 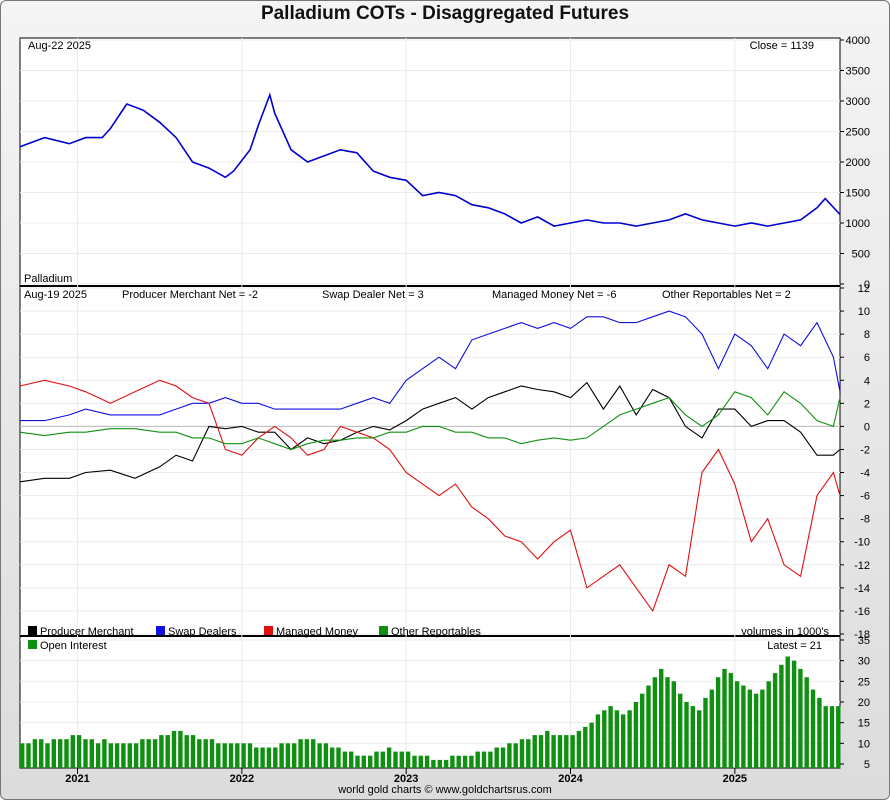 I want to click on y-tick-label: 3500, so click(x=858, y=72).